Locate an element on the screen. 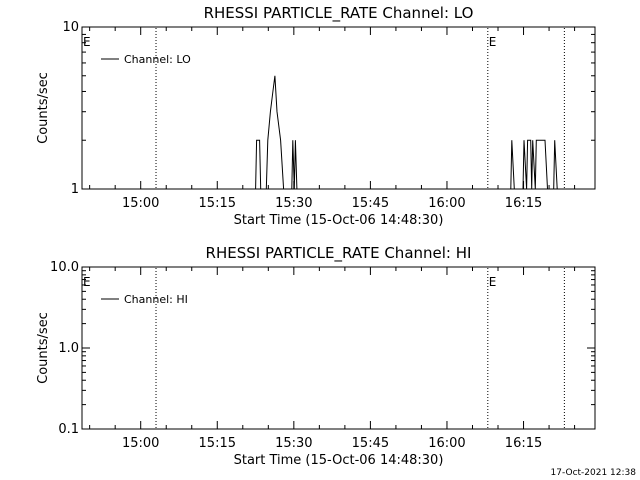 The width and height of the screenshot is (640, 480). y-tick-label: 10 is located at coordinates (70, 27).